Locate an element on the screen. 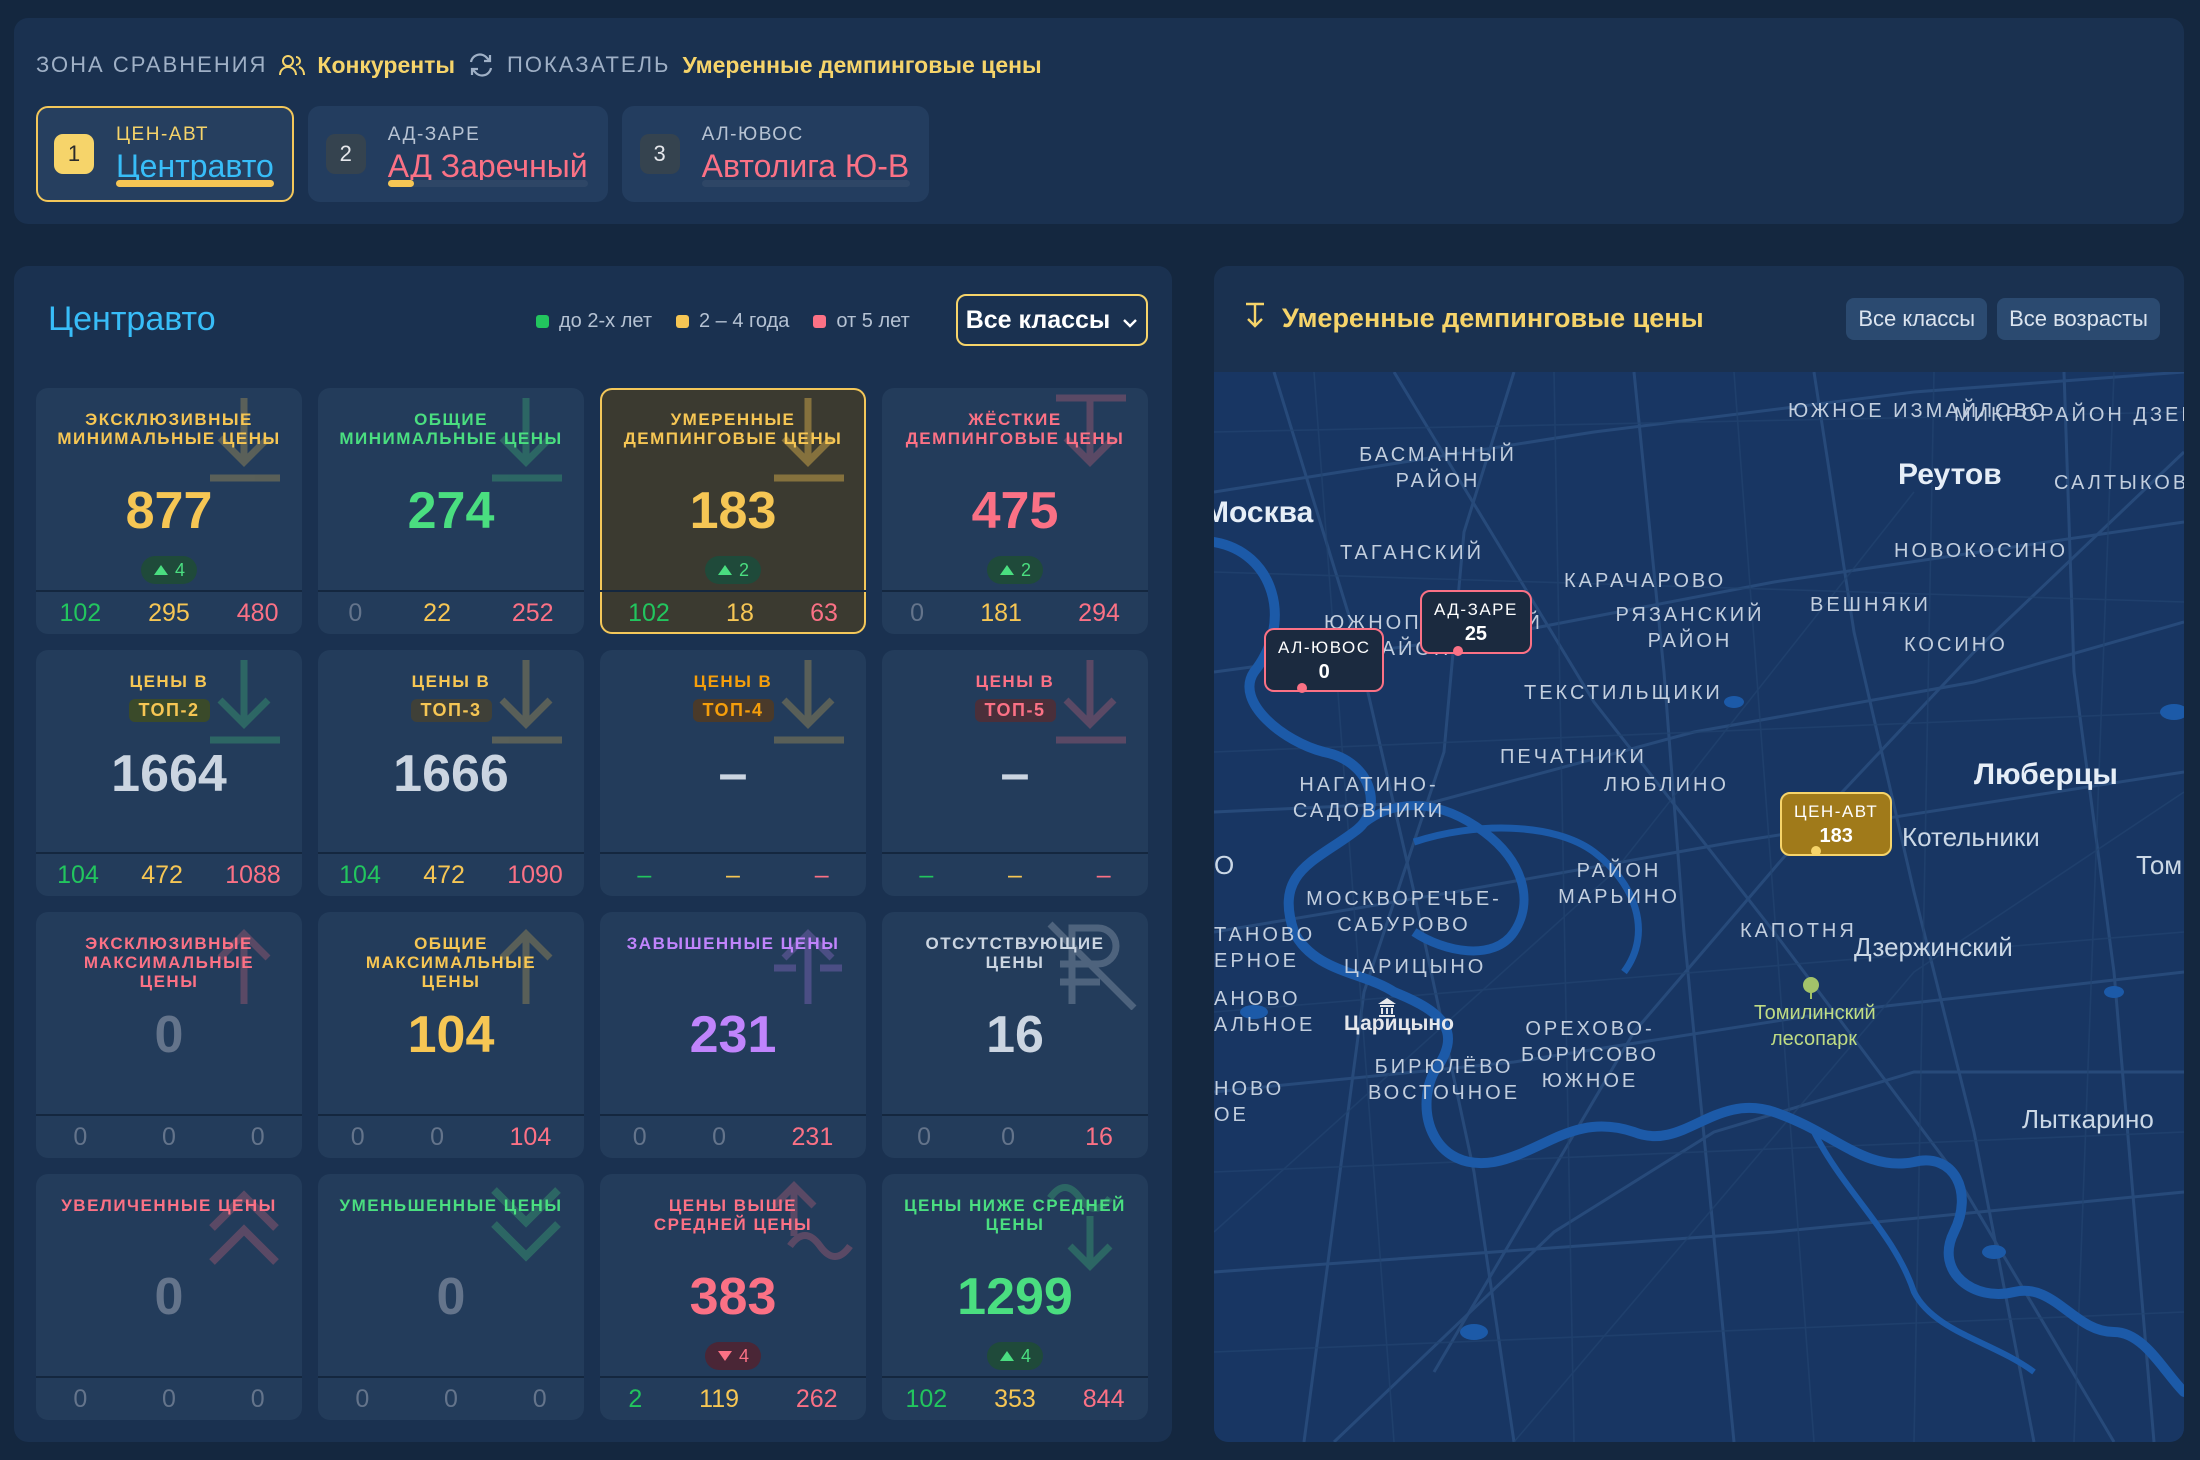  card-title-text: ЭКСКЛЮЗИВНЫЕ МИНИМАЛЬНЫЕ ЦЕНЫ is located at coordinates (169, 429).